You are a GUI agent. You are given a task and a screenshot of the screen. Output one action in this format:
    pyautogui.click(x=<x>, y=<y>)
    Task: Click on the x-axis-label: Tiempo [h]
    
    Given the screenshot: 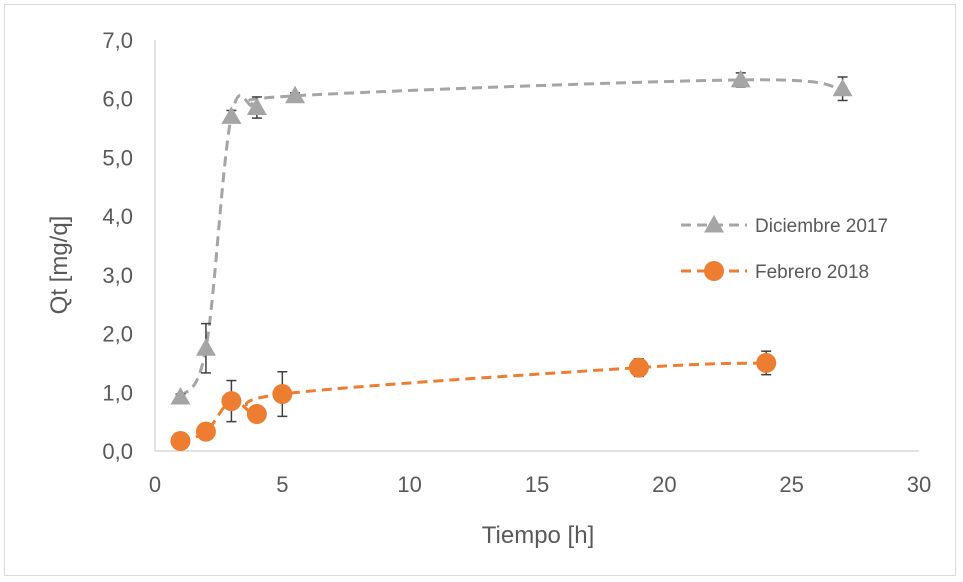 What is the action you would take?
    pyautogui.click(x=538, y=535)
    